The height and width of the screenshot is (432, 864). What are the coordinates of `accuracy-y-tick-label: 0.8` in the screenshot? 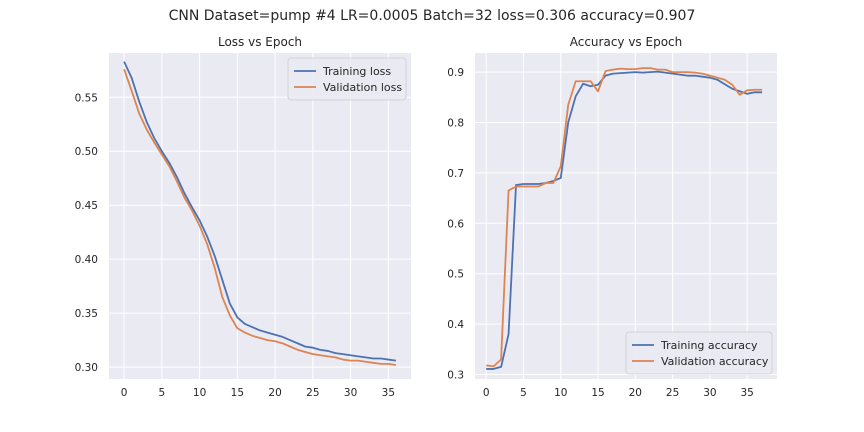 It's located at (455, 124).